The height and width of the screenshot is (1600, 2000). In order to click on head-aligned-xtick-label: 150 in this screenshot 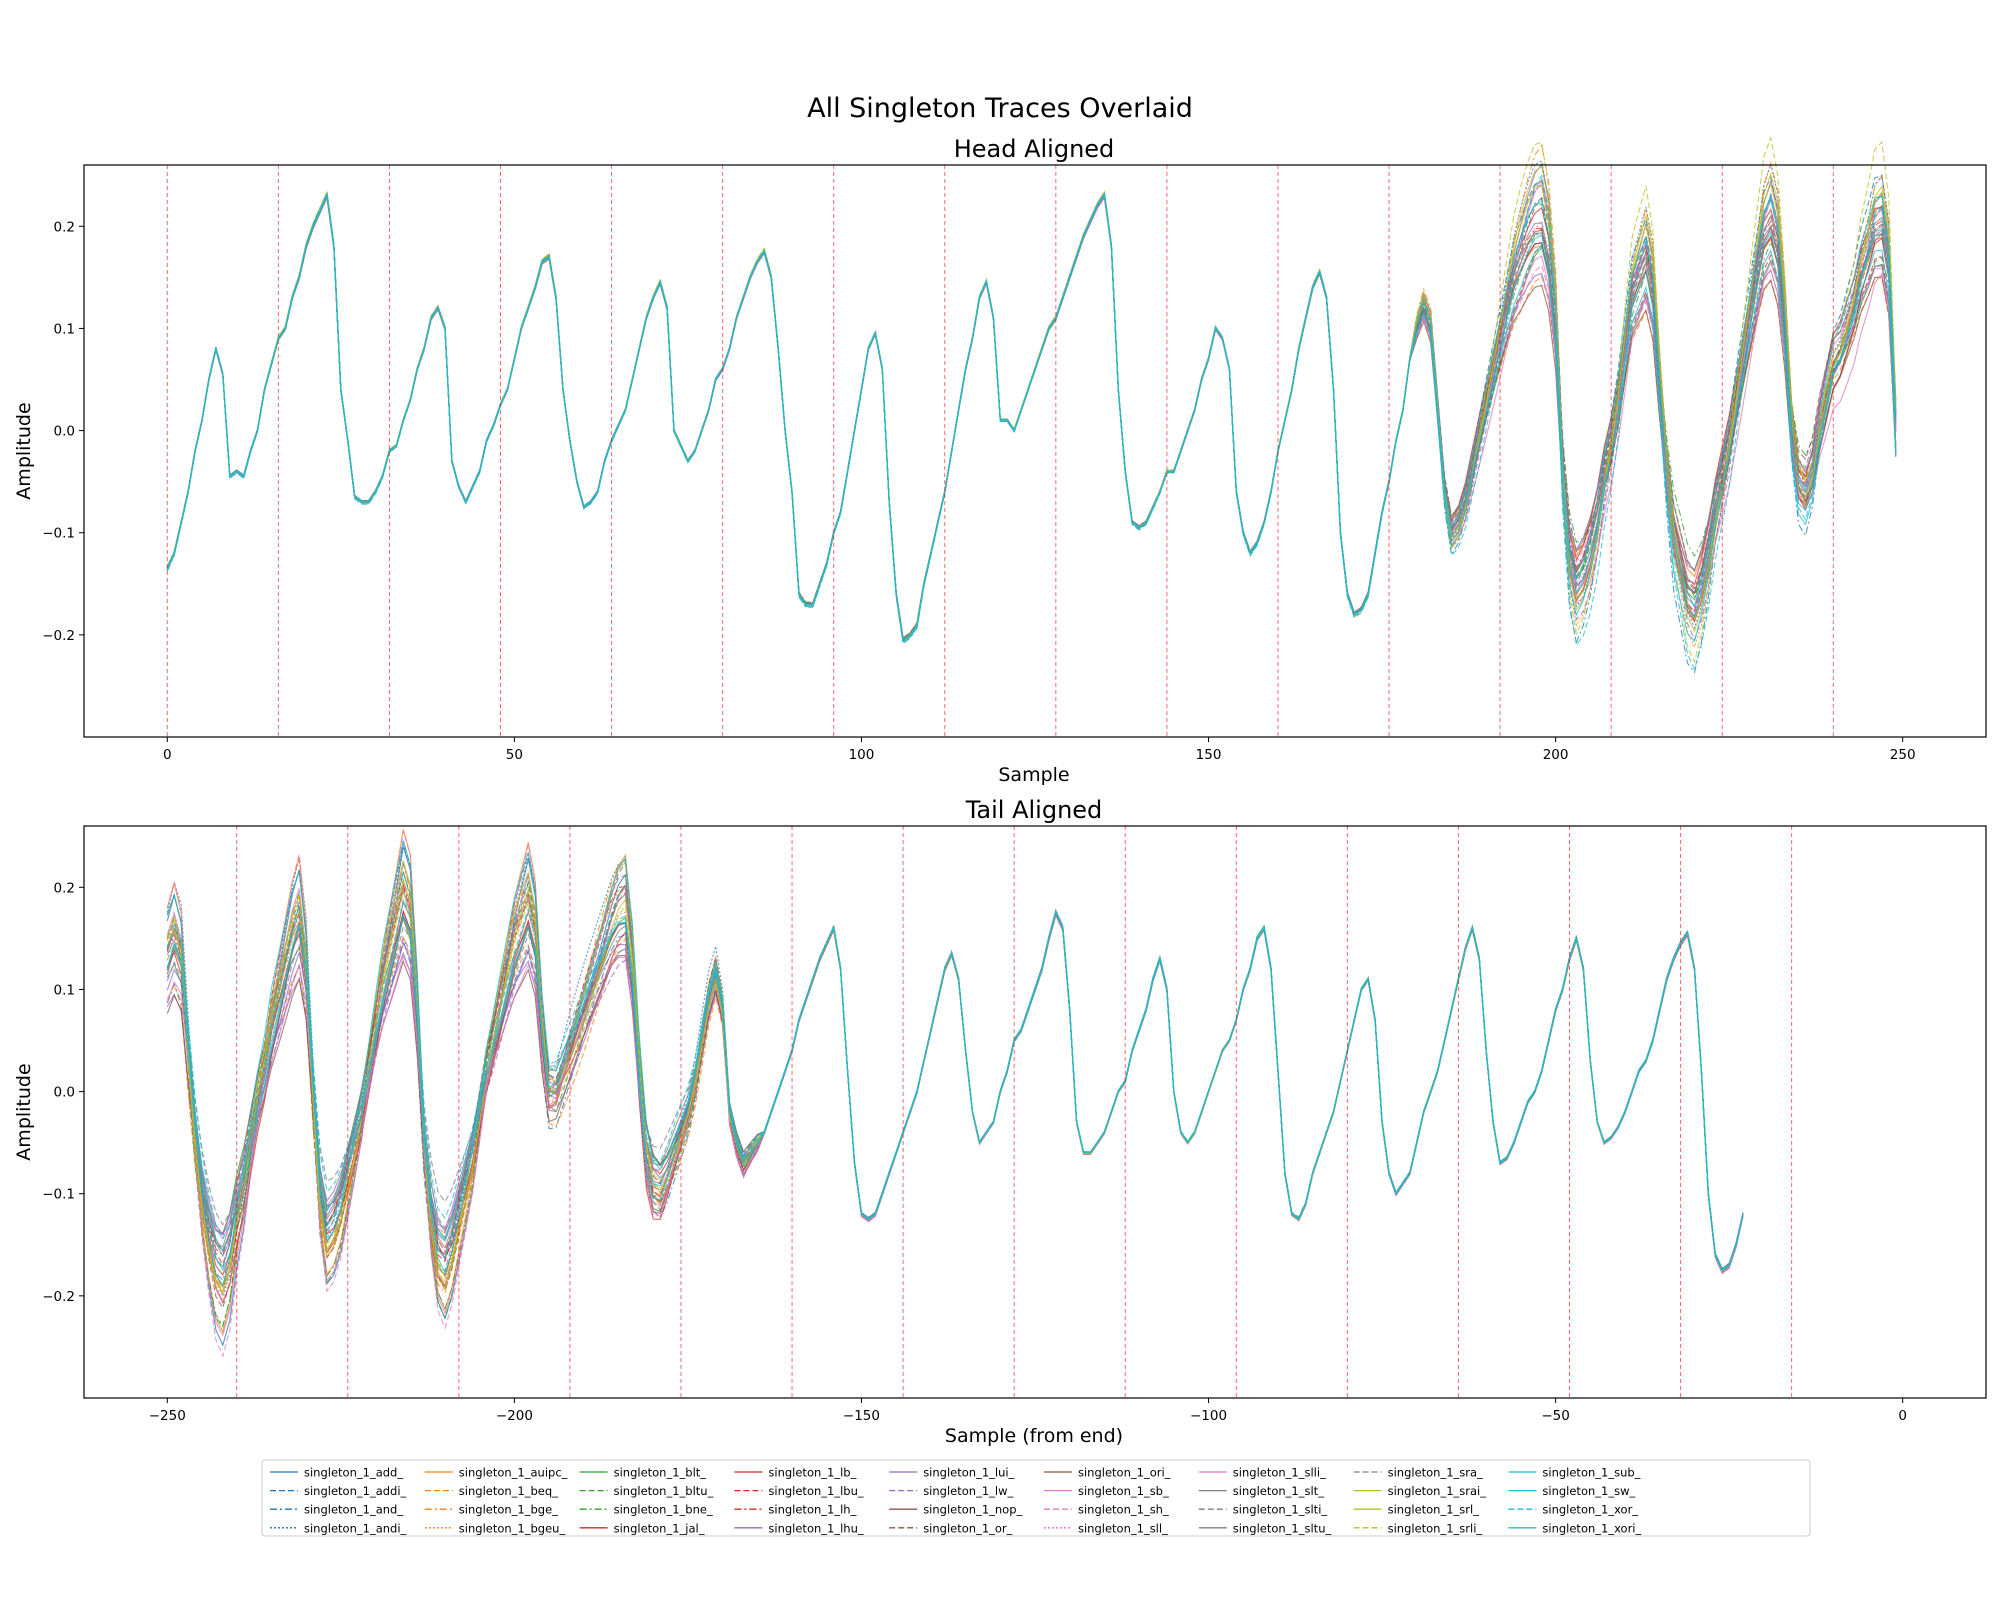, I will do `click(1209, 755)`.